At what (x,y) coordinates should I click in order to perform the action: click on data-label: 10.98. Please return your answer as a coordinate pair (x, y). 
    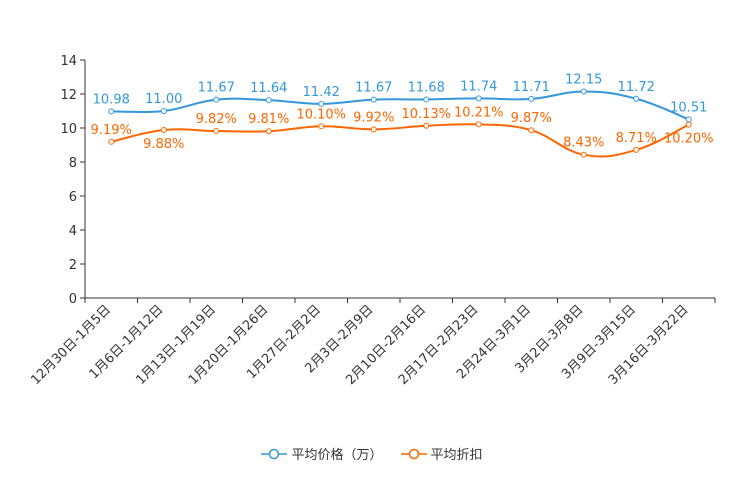
    Looking at the image, I should click on (111, 99).